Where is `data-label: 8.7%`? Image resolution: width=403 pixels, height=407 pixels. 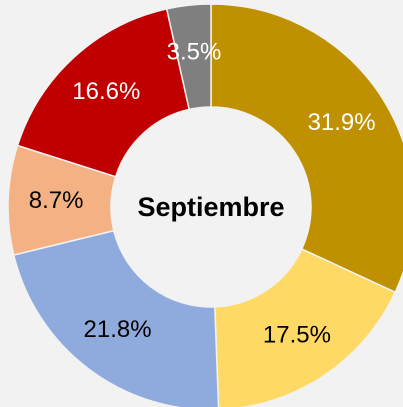
data-label: 8.7% is located at coordinates (56, 200).